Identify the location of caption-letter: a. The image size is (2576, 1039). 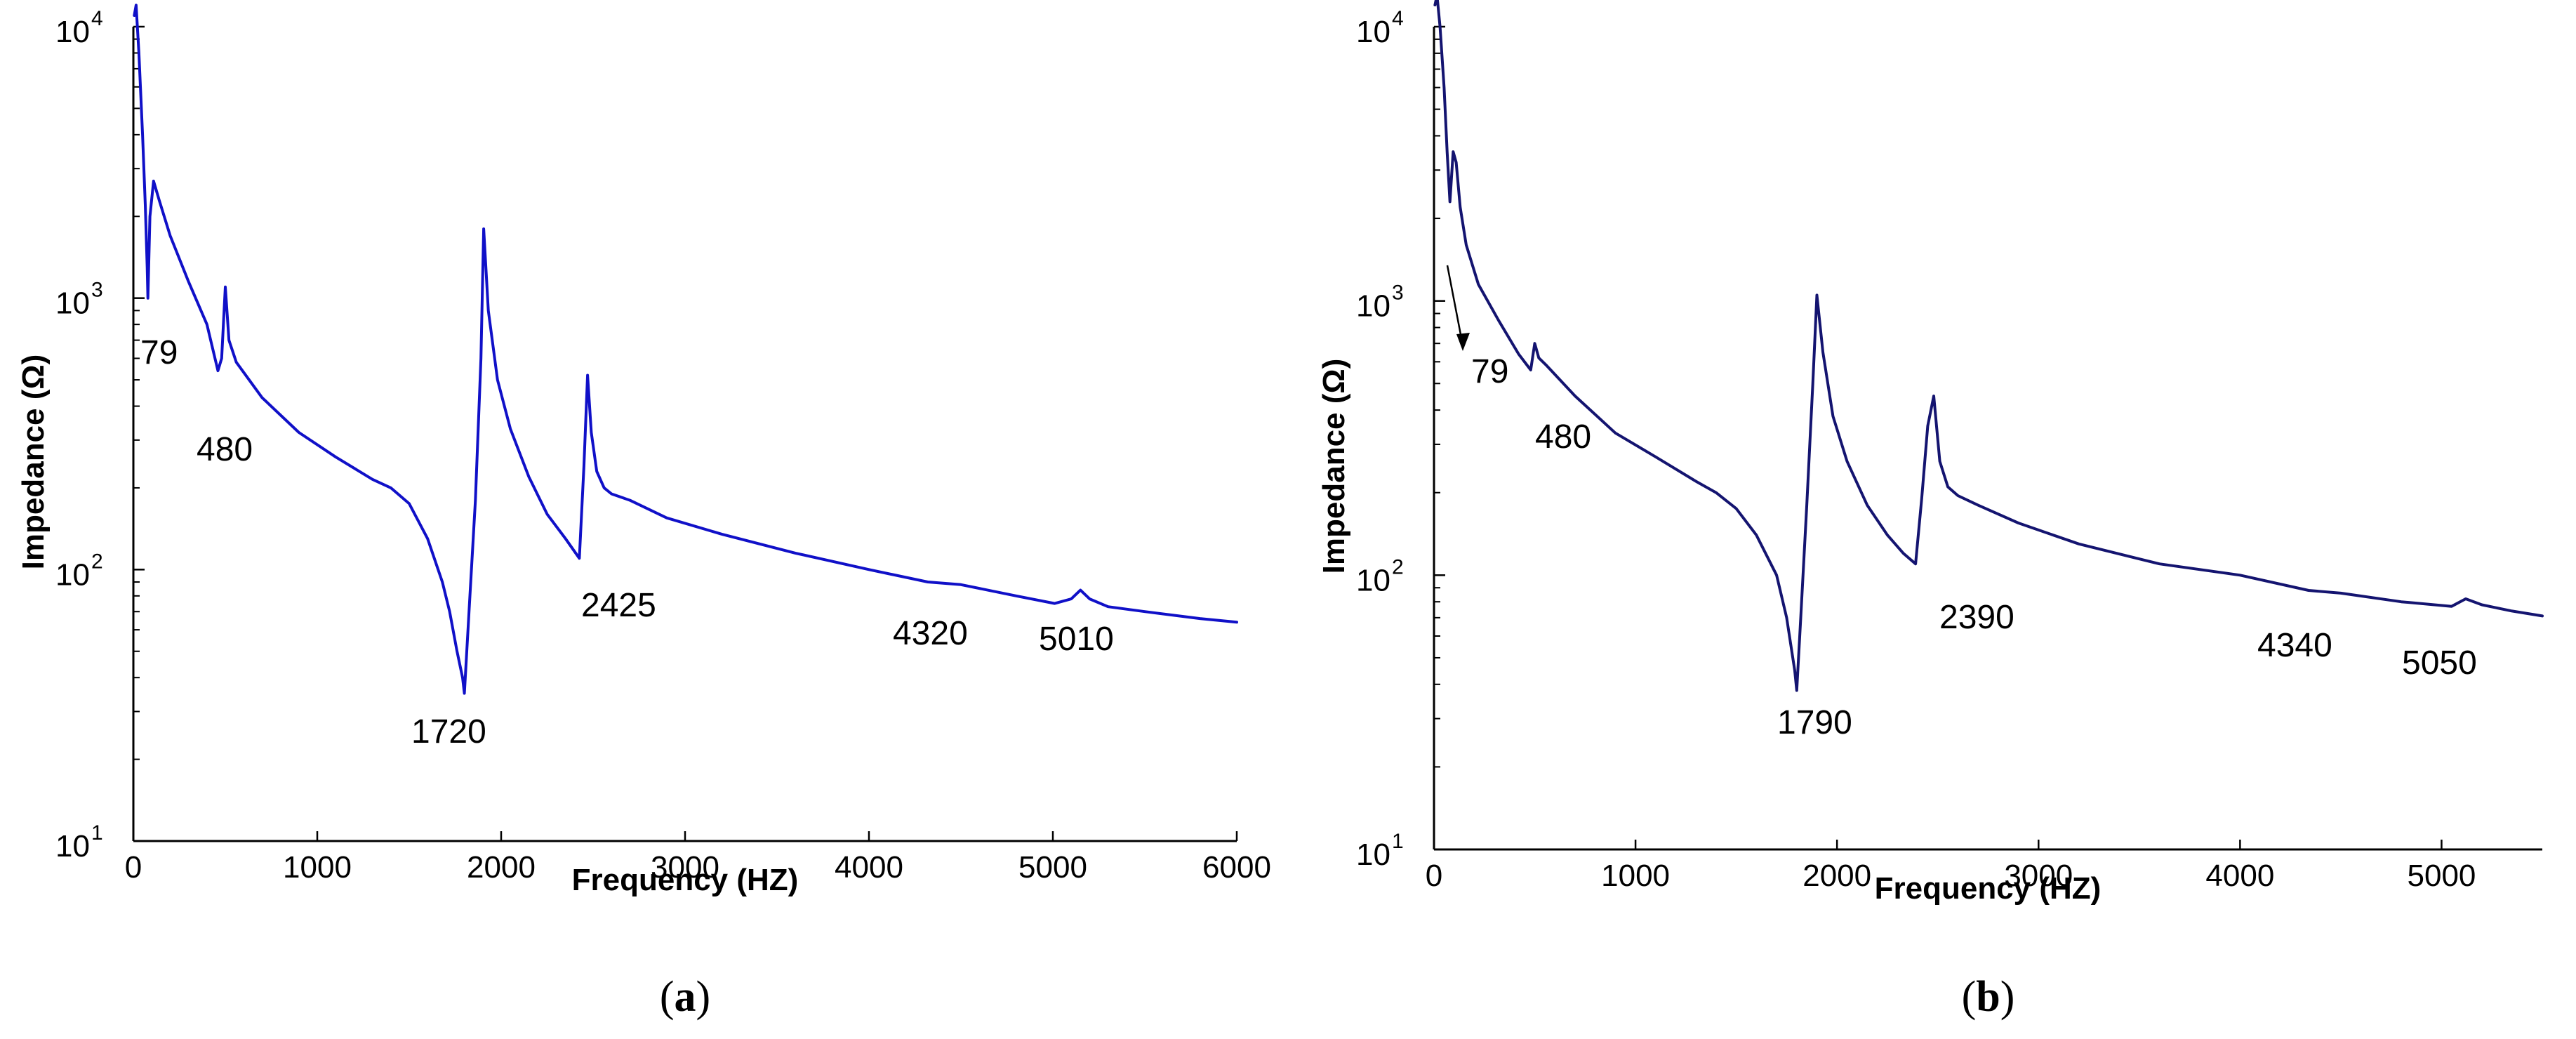
(686, 997).